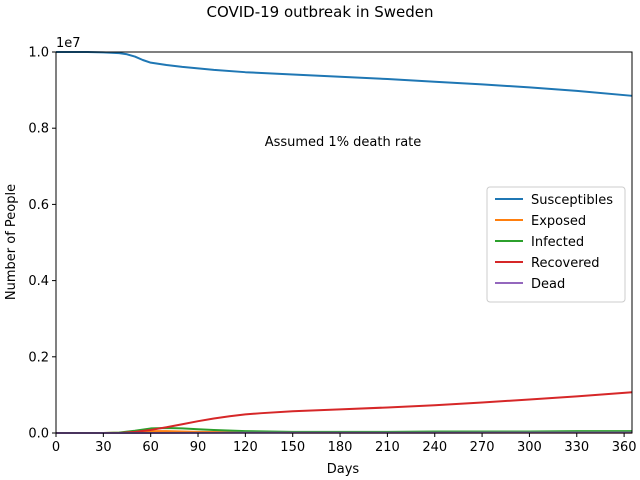  I want to click on x-tick-label: 180, so click(340, 447).